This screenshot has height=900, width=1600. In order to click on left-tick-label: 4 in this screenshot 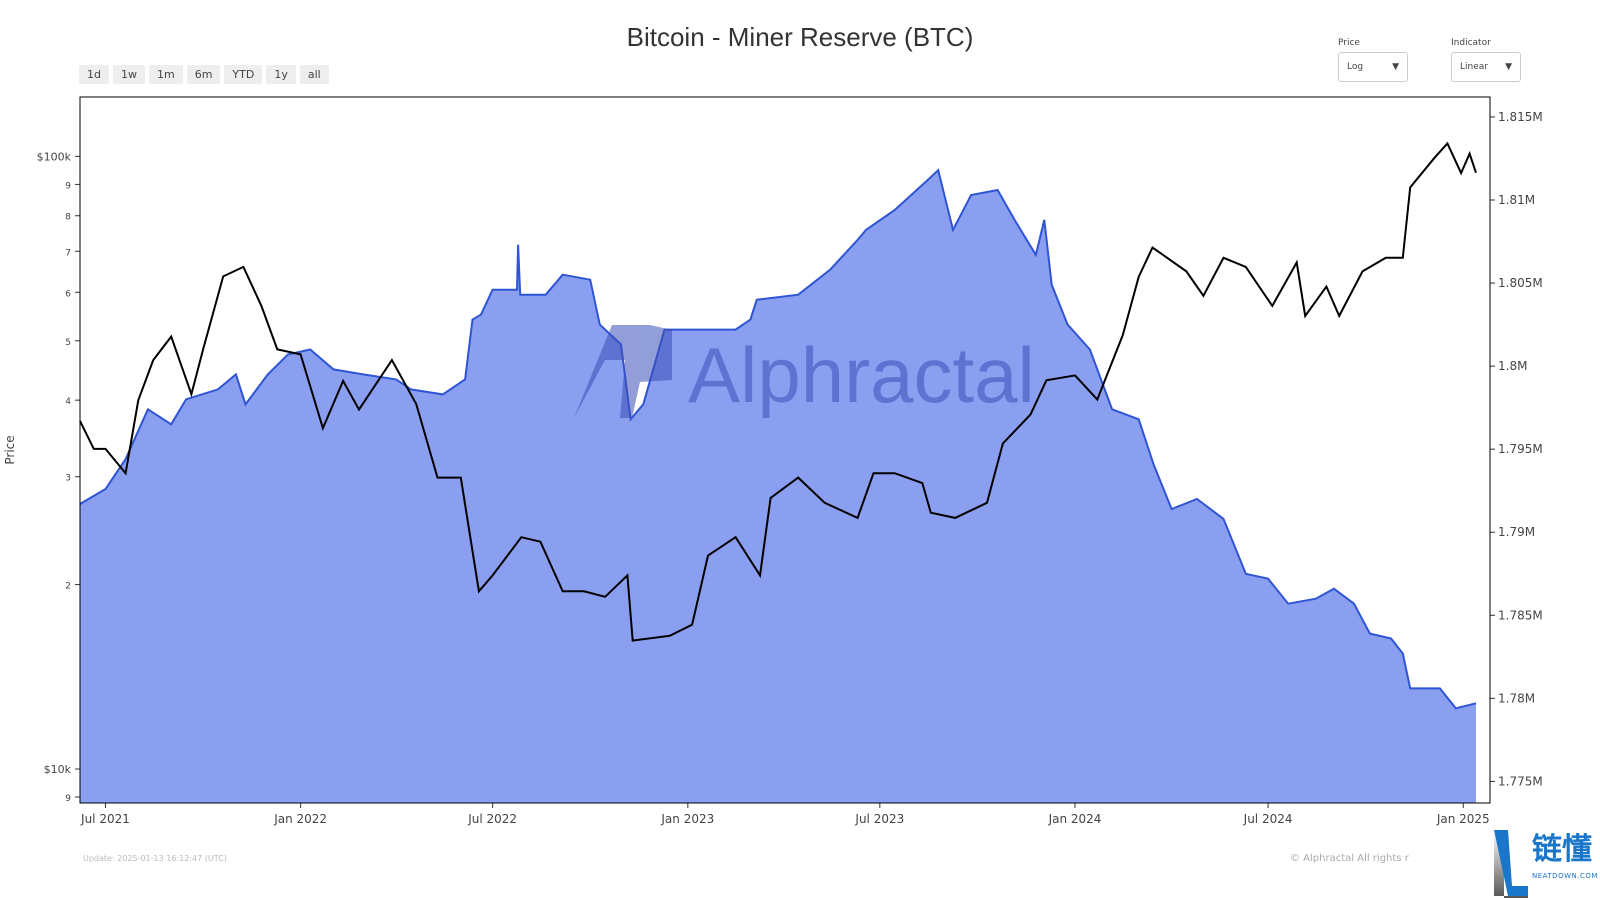, I will do `click(68, 402)`.